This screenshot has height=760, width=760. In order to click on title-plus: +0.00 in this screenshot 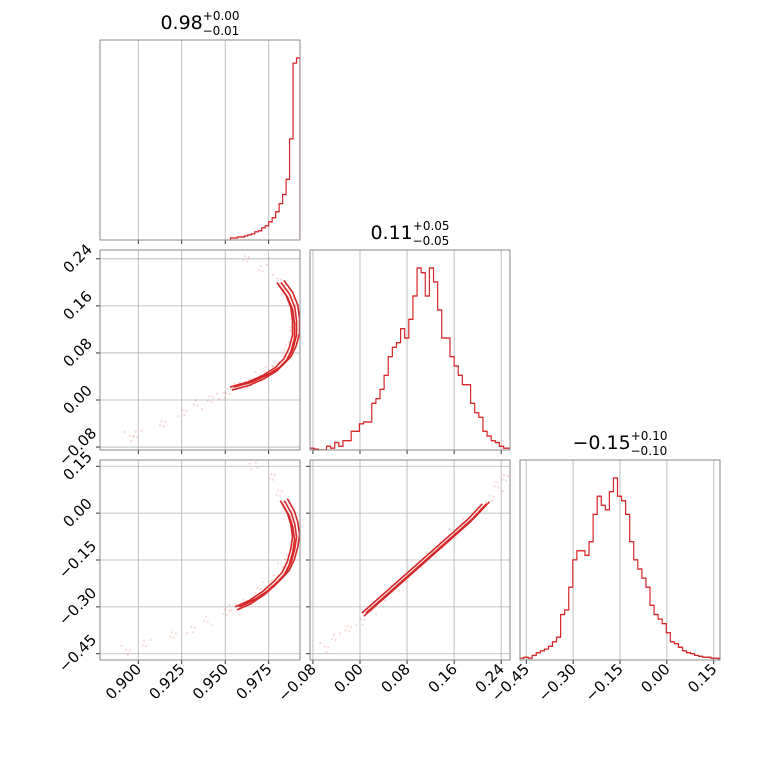, I will do `click(221, 16)`.